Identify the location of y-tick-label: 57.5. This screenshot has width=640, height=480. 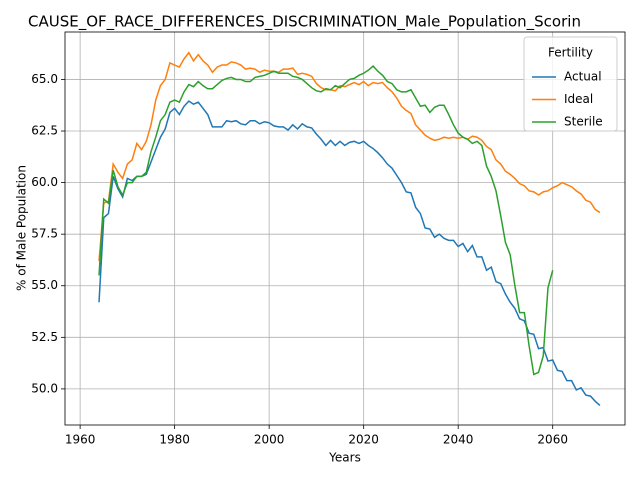
(44, 234).